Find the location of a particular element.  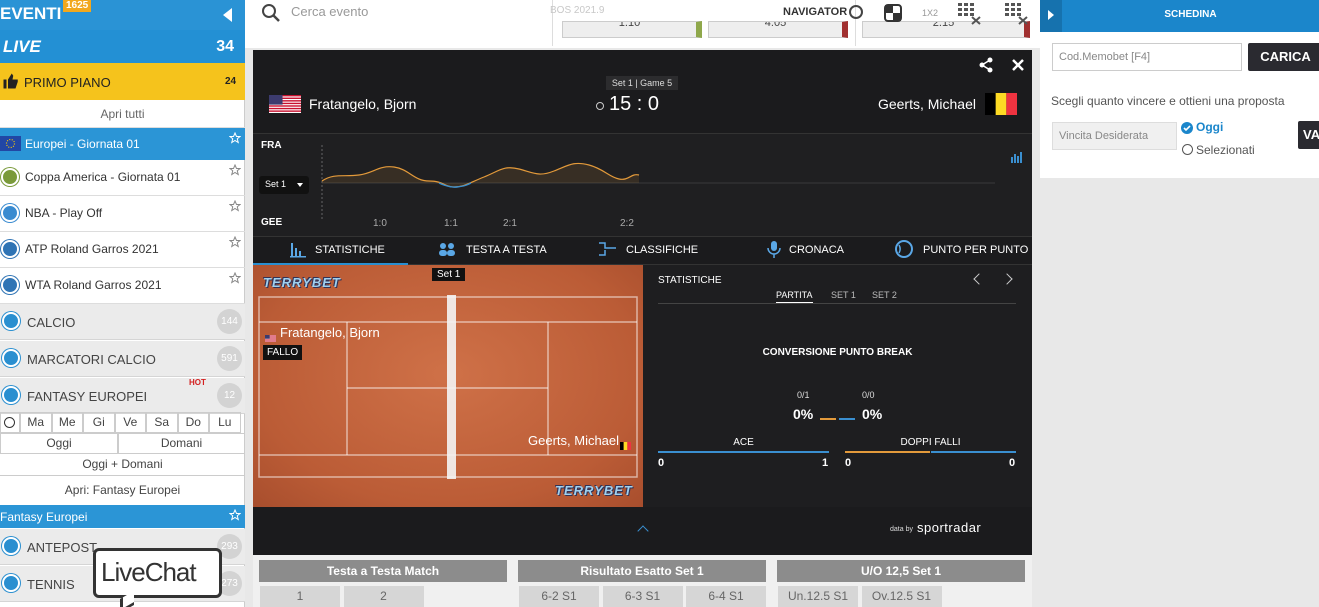

ace-label: ACE is located at coordinates (743, 442).